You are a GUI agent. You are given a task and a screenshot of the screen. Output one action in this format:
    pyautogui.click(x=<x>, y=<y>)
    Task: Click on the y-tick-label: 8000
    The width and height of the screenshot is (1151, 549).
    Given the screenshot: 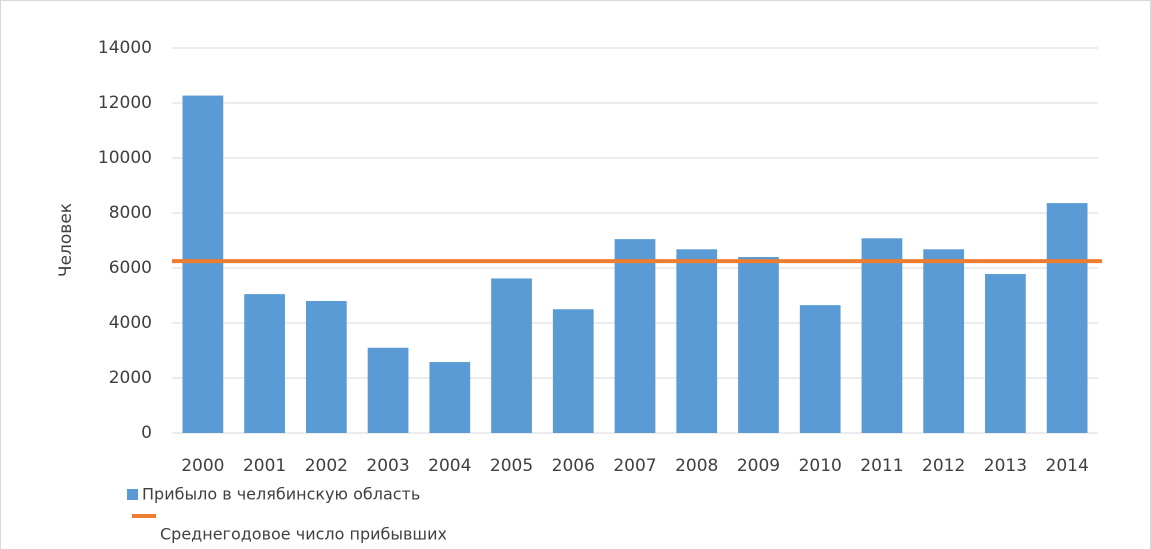 What is the action you would take?
    pyautogui.click(x=130, y=213)
    